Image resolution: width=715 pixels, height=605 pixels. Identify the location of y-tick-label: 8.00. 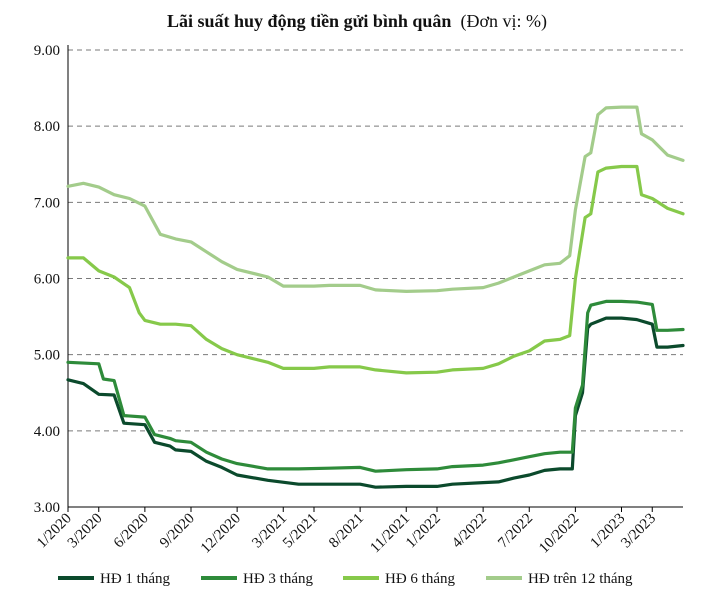
(47, 127).